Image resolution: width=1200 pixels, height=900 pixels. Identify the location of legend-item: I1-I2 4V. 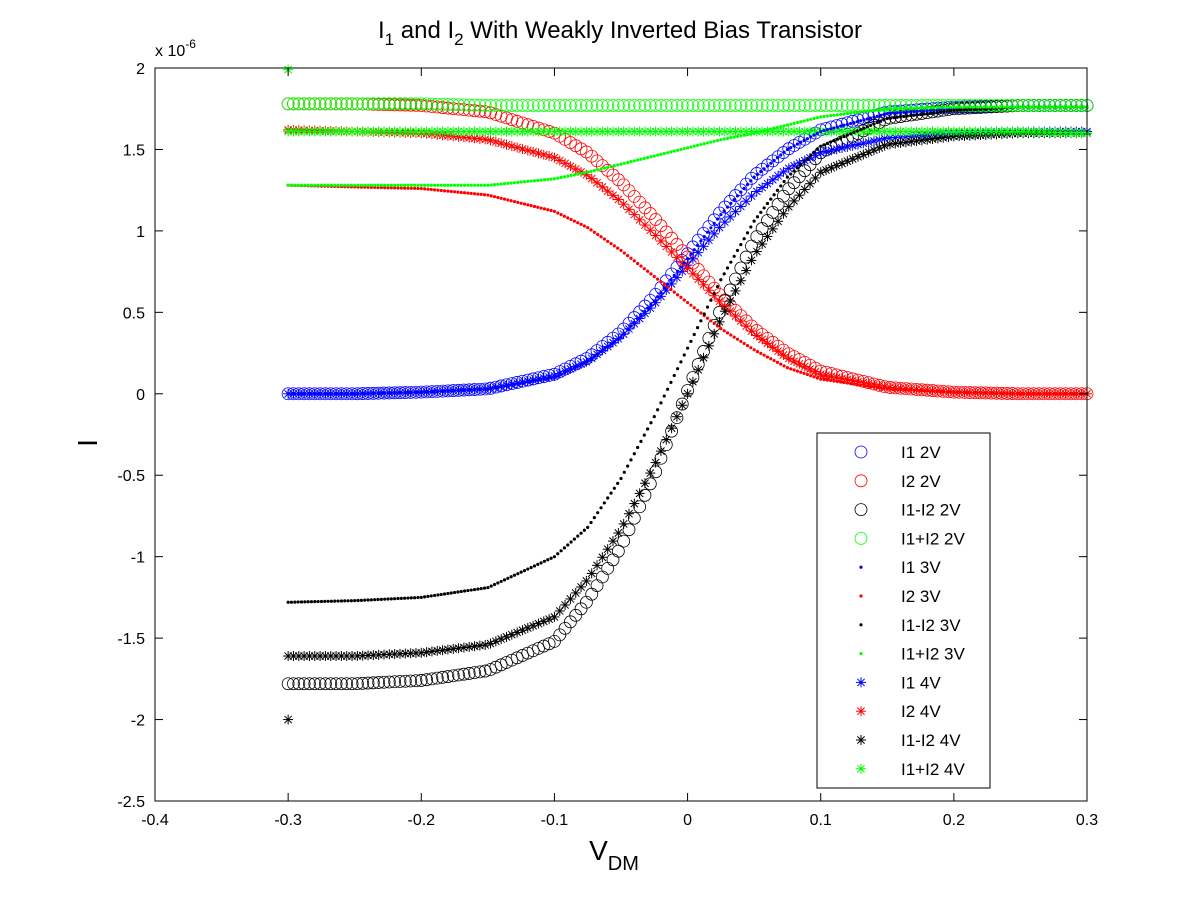
(908, 740).